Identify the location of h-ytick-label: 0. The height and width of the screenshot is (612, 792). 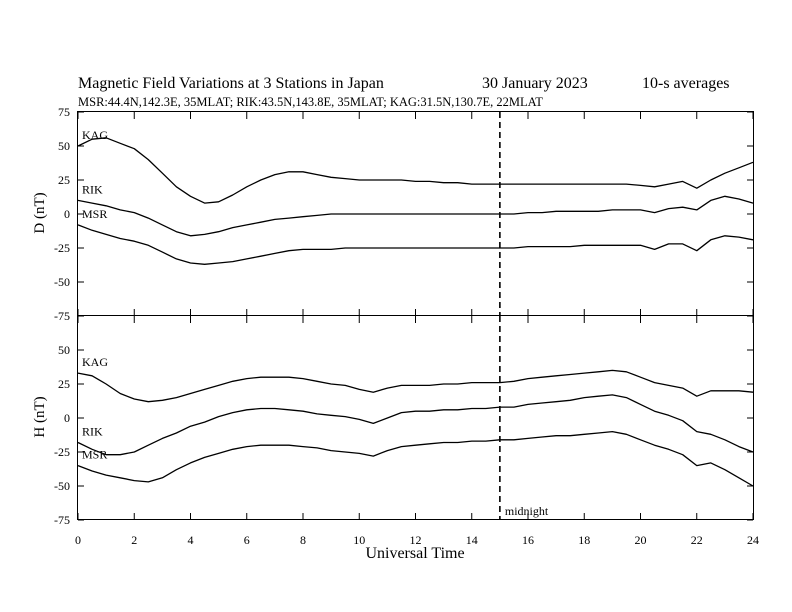
(67, 418).